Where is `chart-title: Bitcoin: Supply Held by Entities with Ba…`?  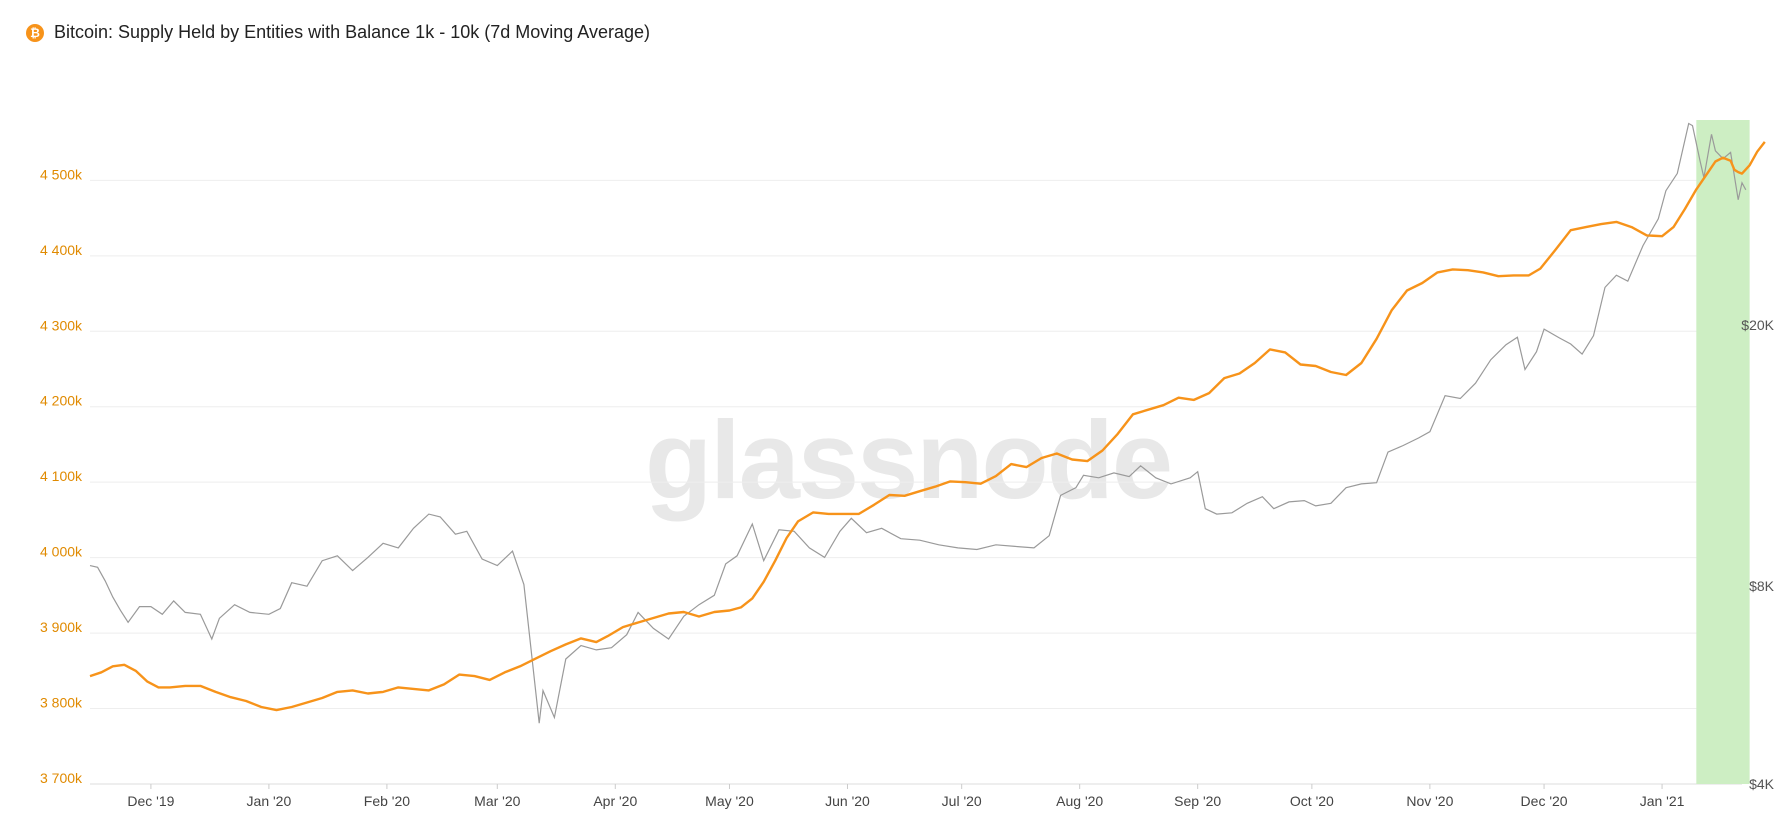 chart-title: Bitcoin: Supply Held by Entities with Ba… is located at coordinates (352, 32).